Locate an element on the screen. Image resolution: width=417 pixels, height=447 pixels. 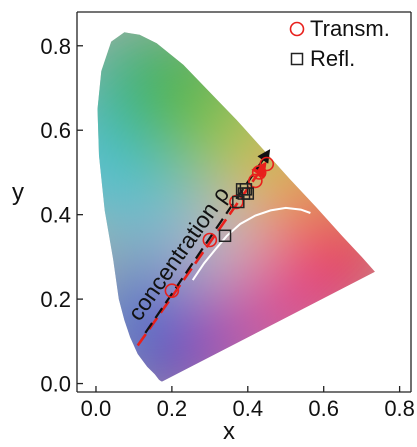
x-tick-label: 0.6 is located at coordinates (323, 408).